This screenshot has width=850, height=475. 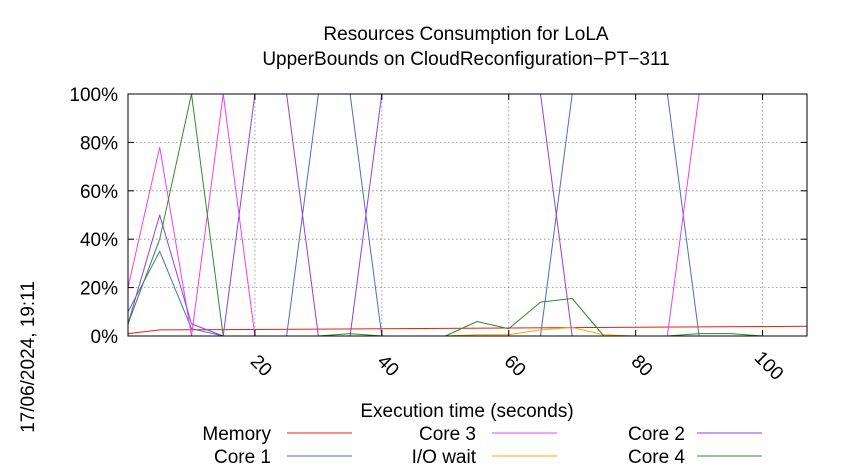 What do you see at coordinates (656, 457) in the screenshot?
I see `legend-label-core-4: Core 4` at bounding box center [656, 457].